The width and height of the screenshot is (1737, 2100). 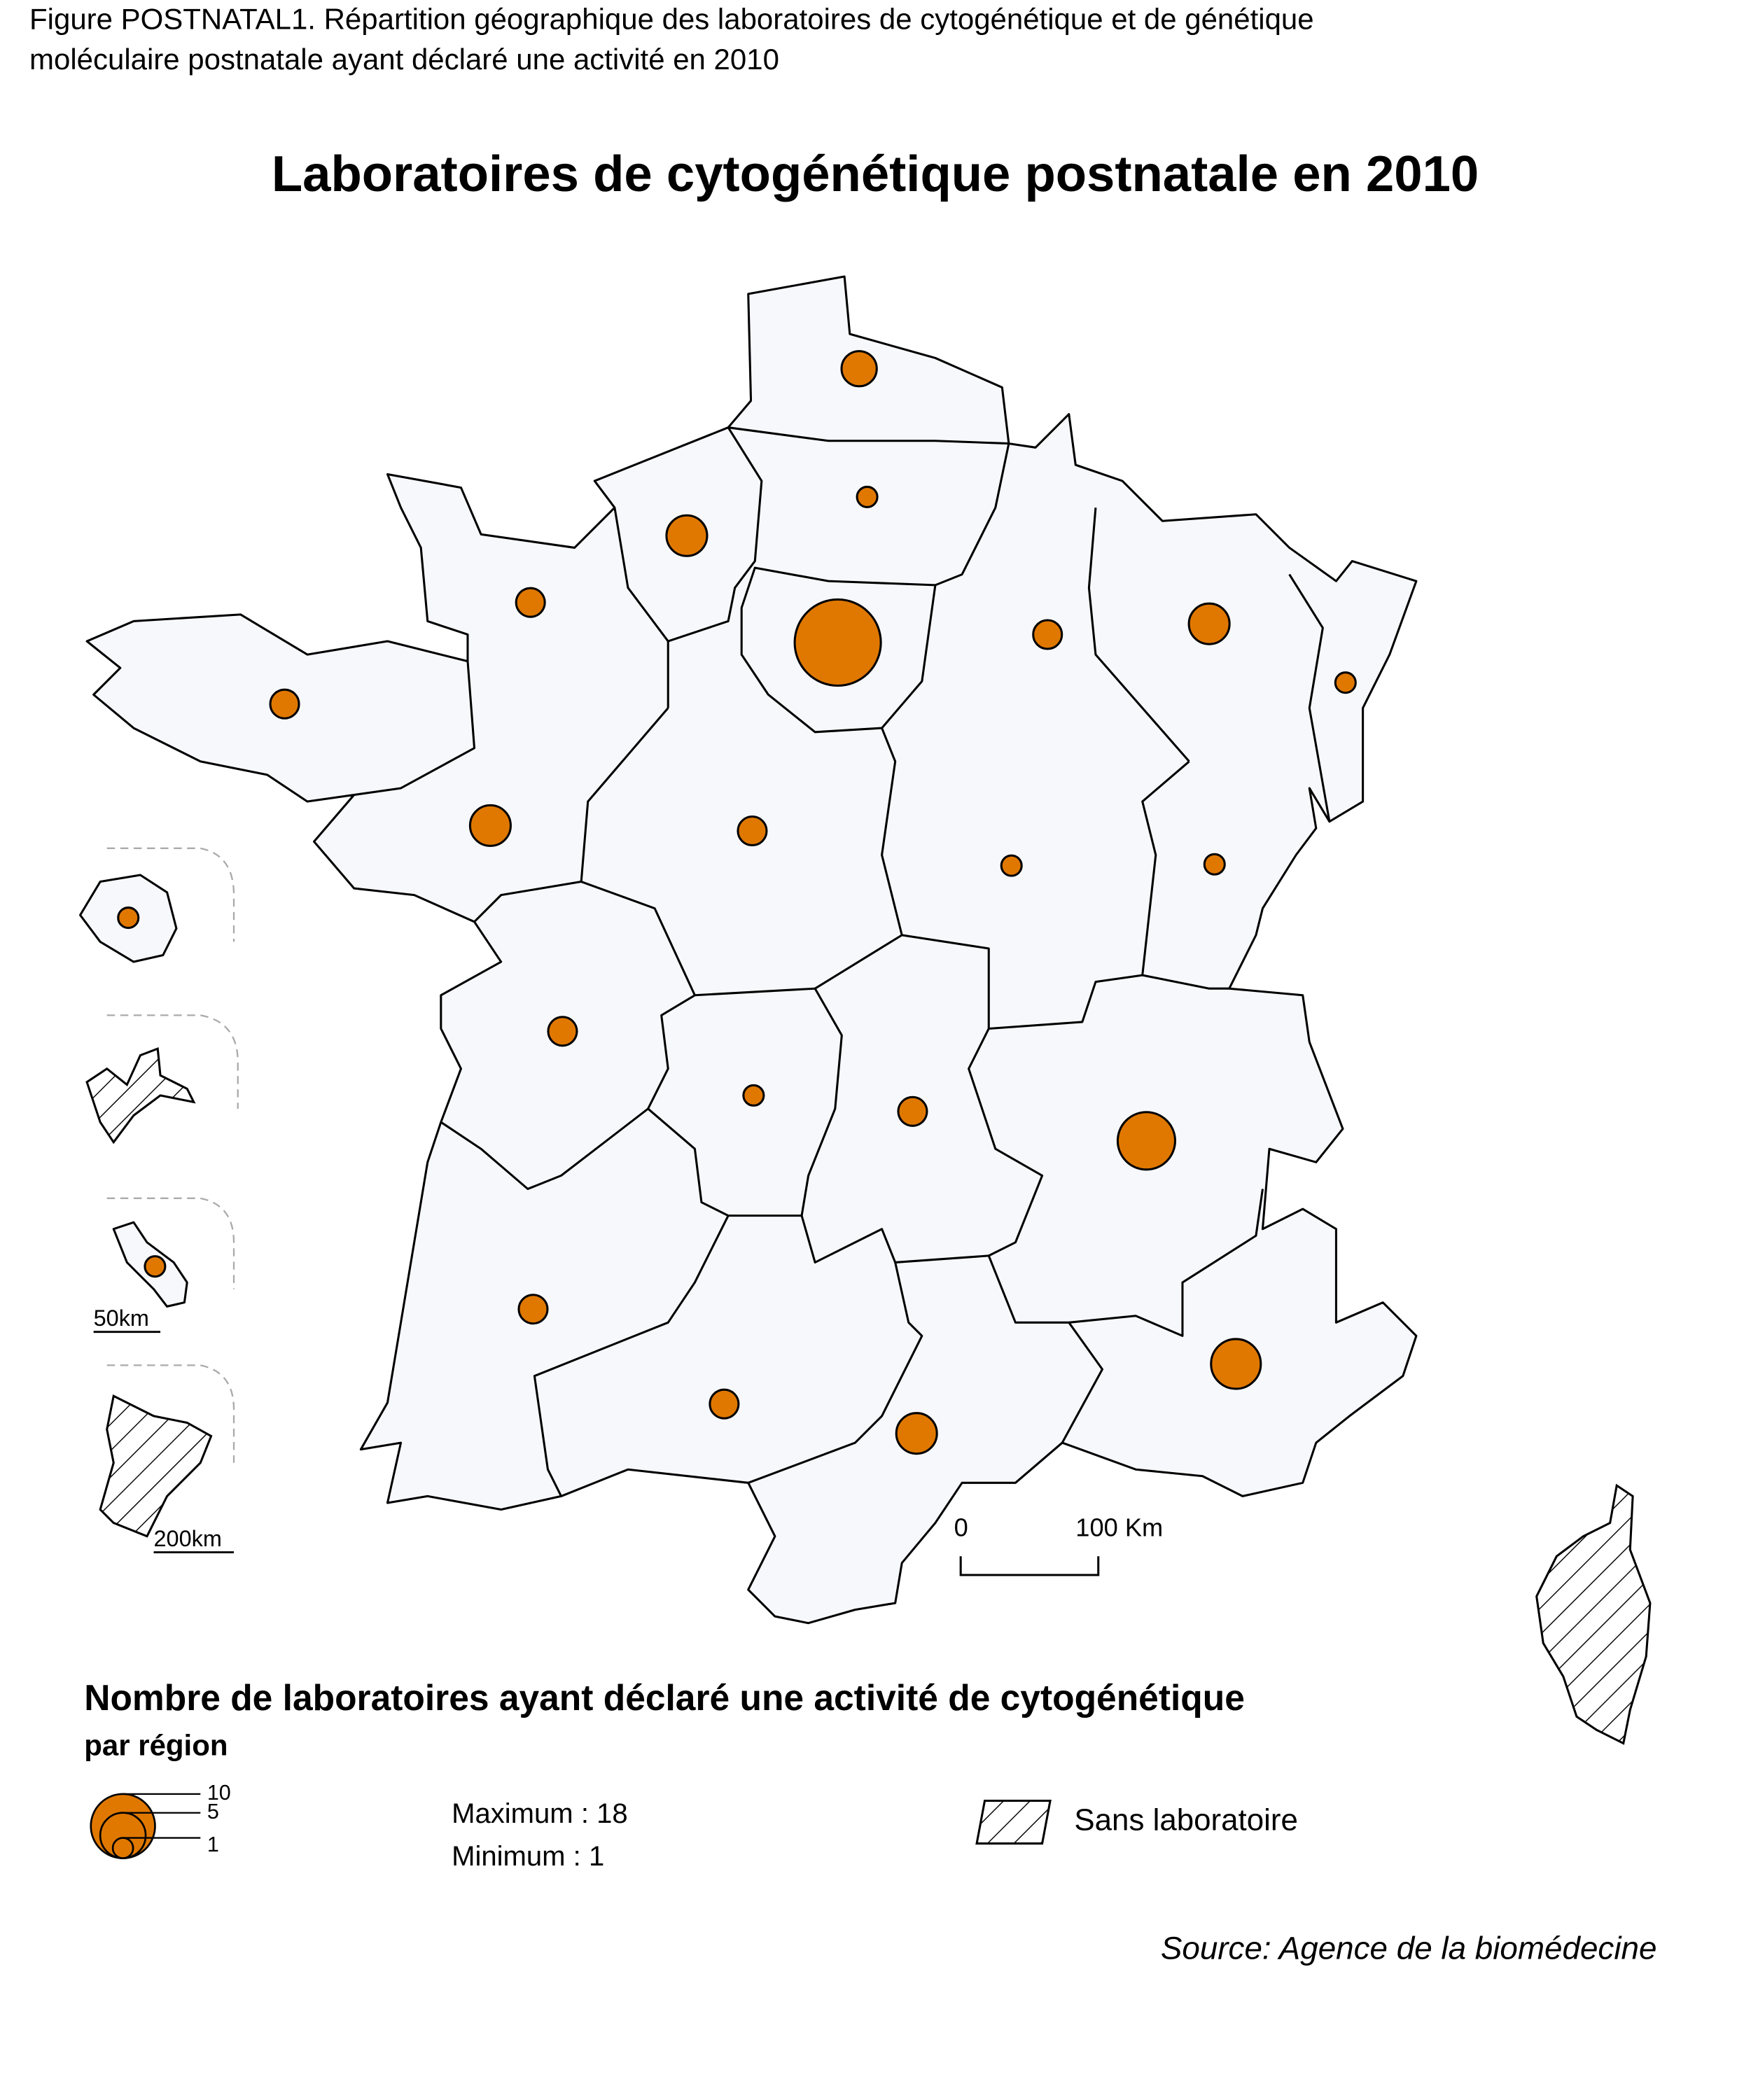 I want to click on source: Source: Agence de la biomédecine, so click(x=1409, y=1948).